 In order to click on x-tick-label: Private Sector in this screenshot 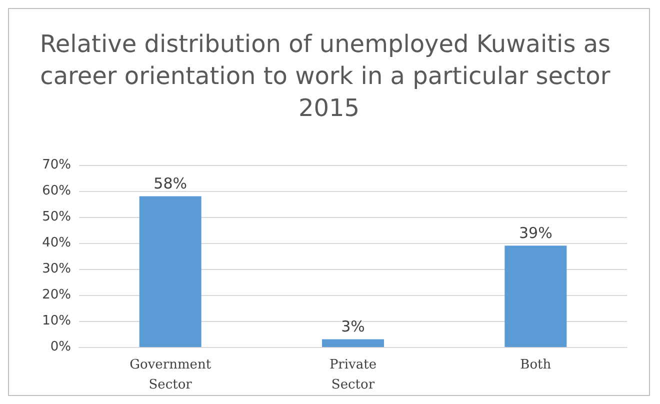, I will do `click(353, 375)`.